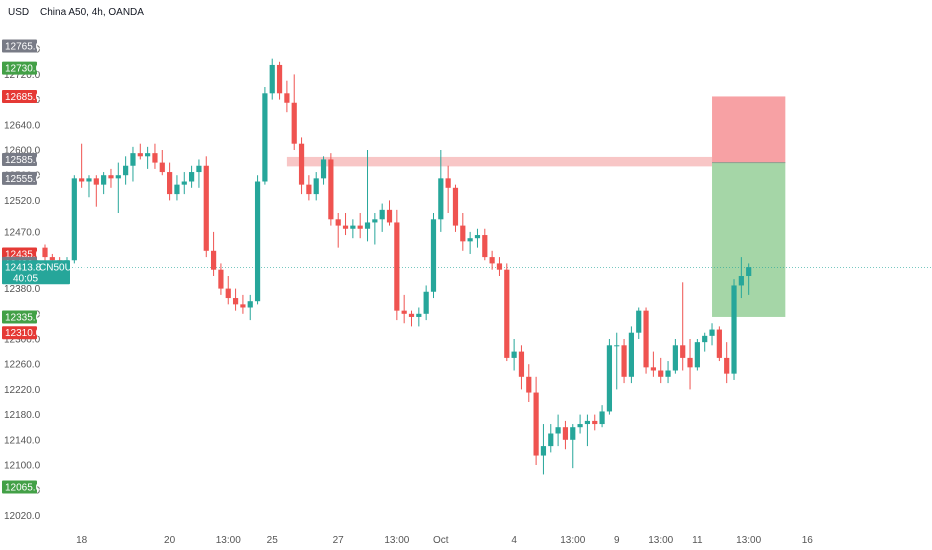 The width and height of the screenshot is (932, 550). I want to click on current-price-symbol: CN50USD, so click(62, 267).